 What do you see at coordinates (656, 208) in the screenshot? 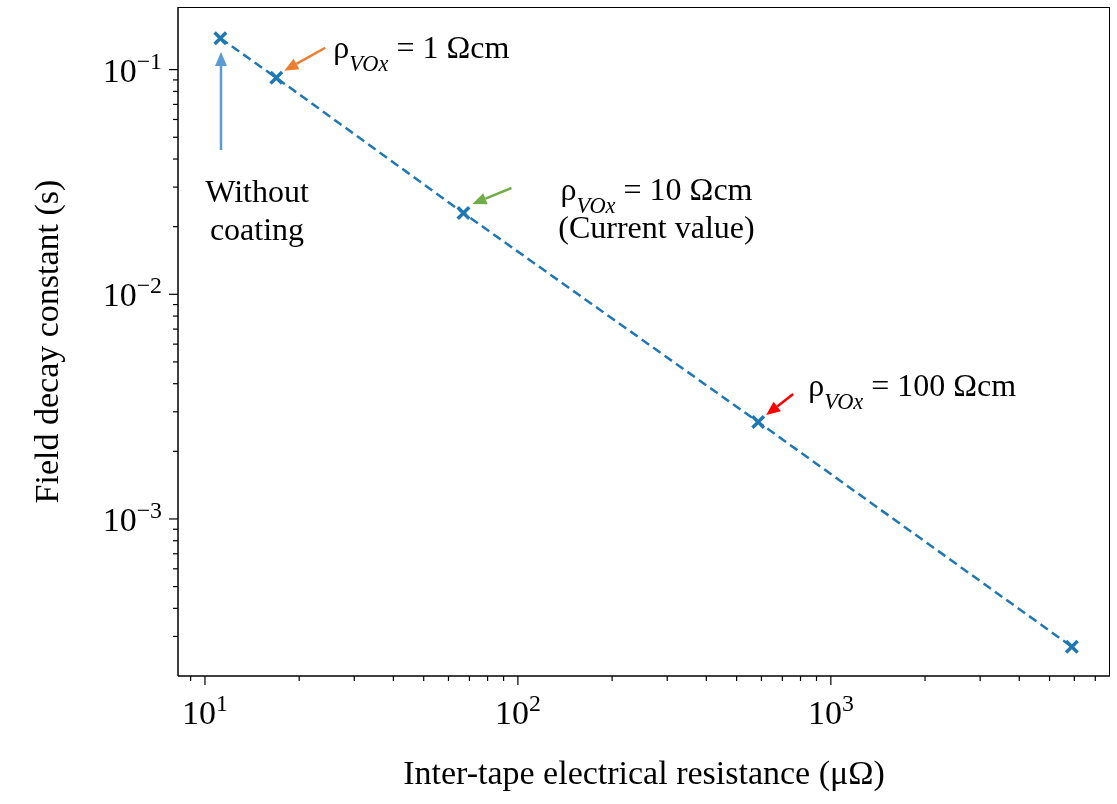
I see `annotation: ρ$_{VOx}$ = 10 Ωcm (Current value)` at bounding box center [656, 208].